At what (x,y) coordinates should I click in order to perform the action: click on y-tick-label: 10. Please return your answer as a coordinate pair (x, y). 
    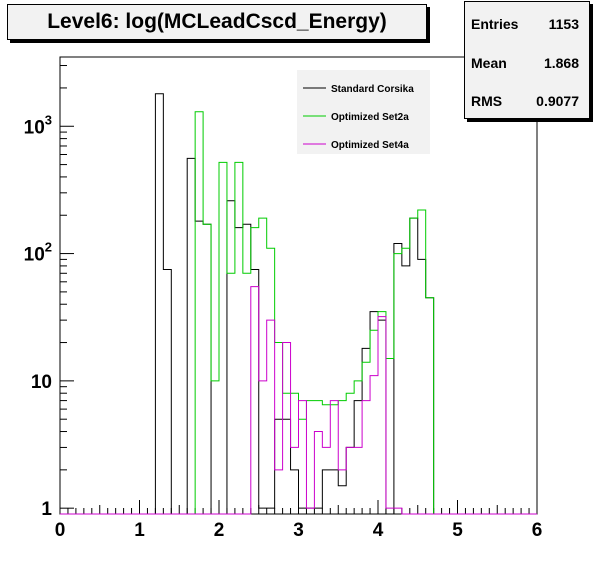
    Looking at the image, I should click on (41, 382).